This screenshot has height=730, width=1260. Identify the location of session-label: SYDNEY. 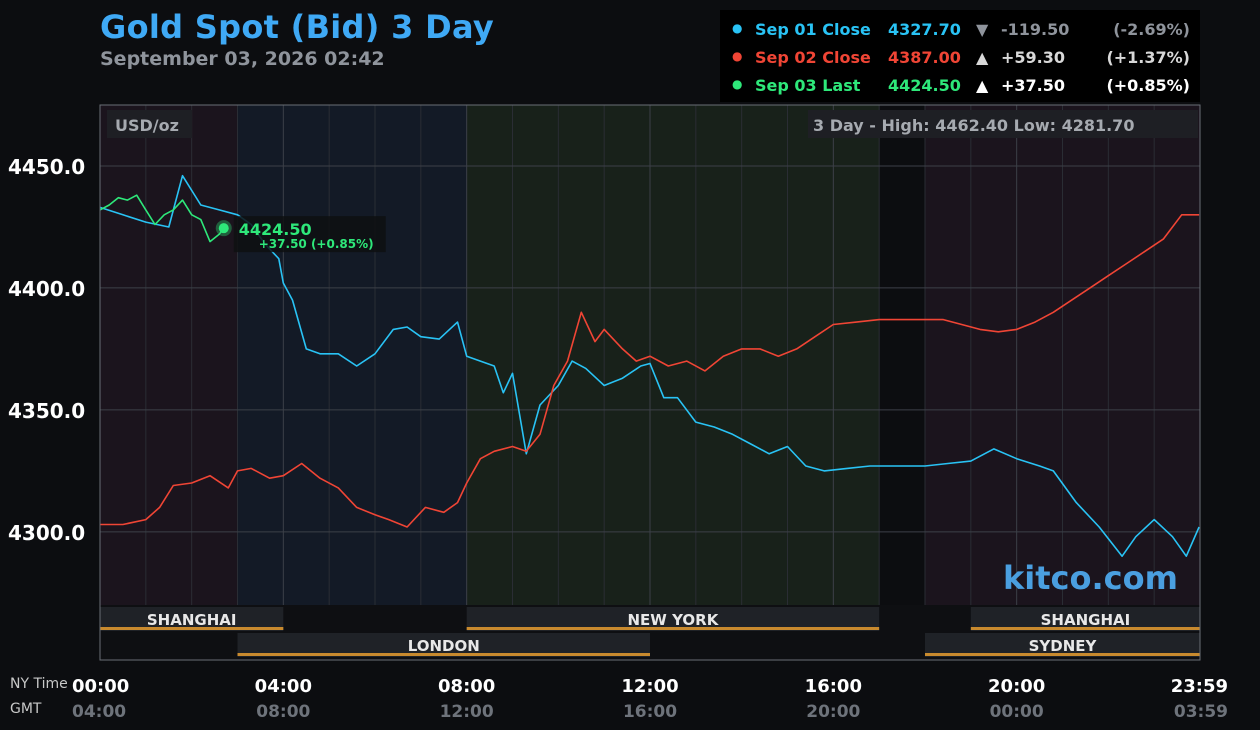
(1063, 646).